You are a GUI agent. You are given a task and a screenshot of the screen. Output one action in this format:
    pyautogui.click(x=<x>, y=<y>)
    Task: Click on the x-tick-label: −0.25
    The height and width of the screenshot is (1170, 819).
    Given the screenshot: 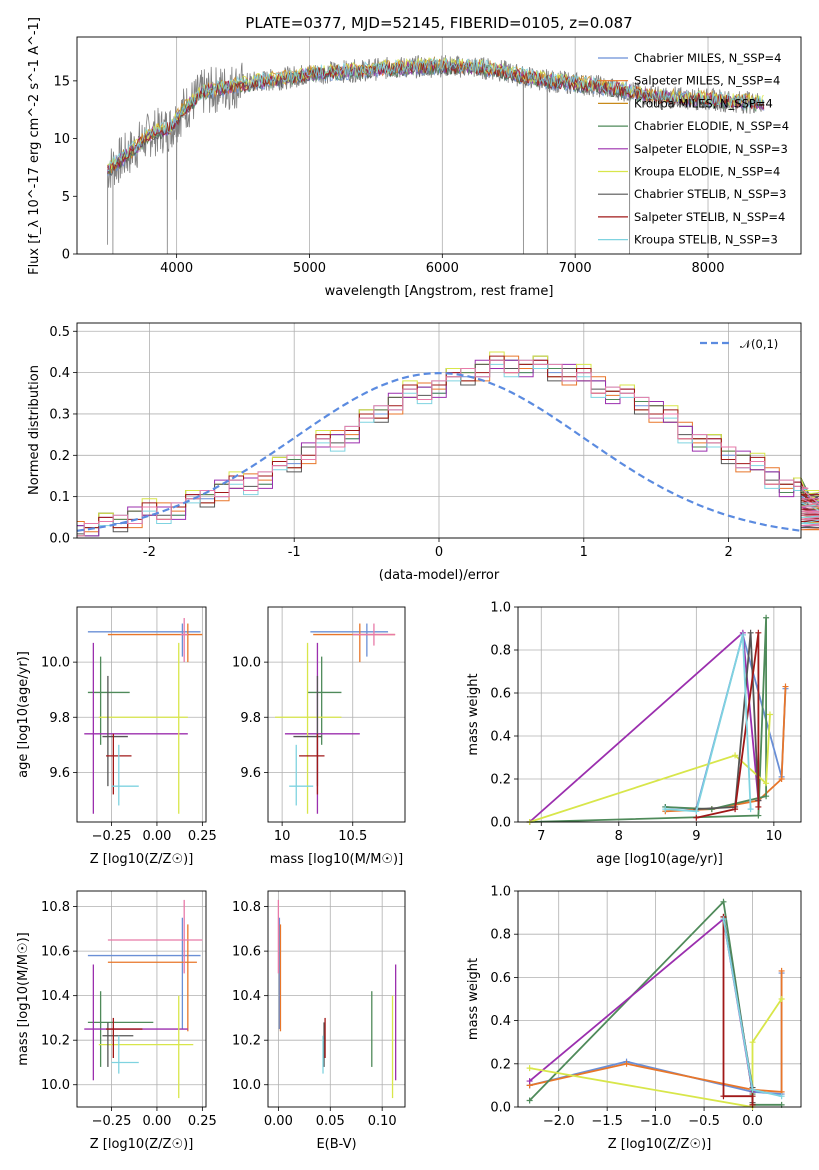 What is the action you would take?
    pyautogui.click(x=112, y=1121)
    